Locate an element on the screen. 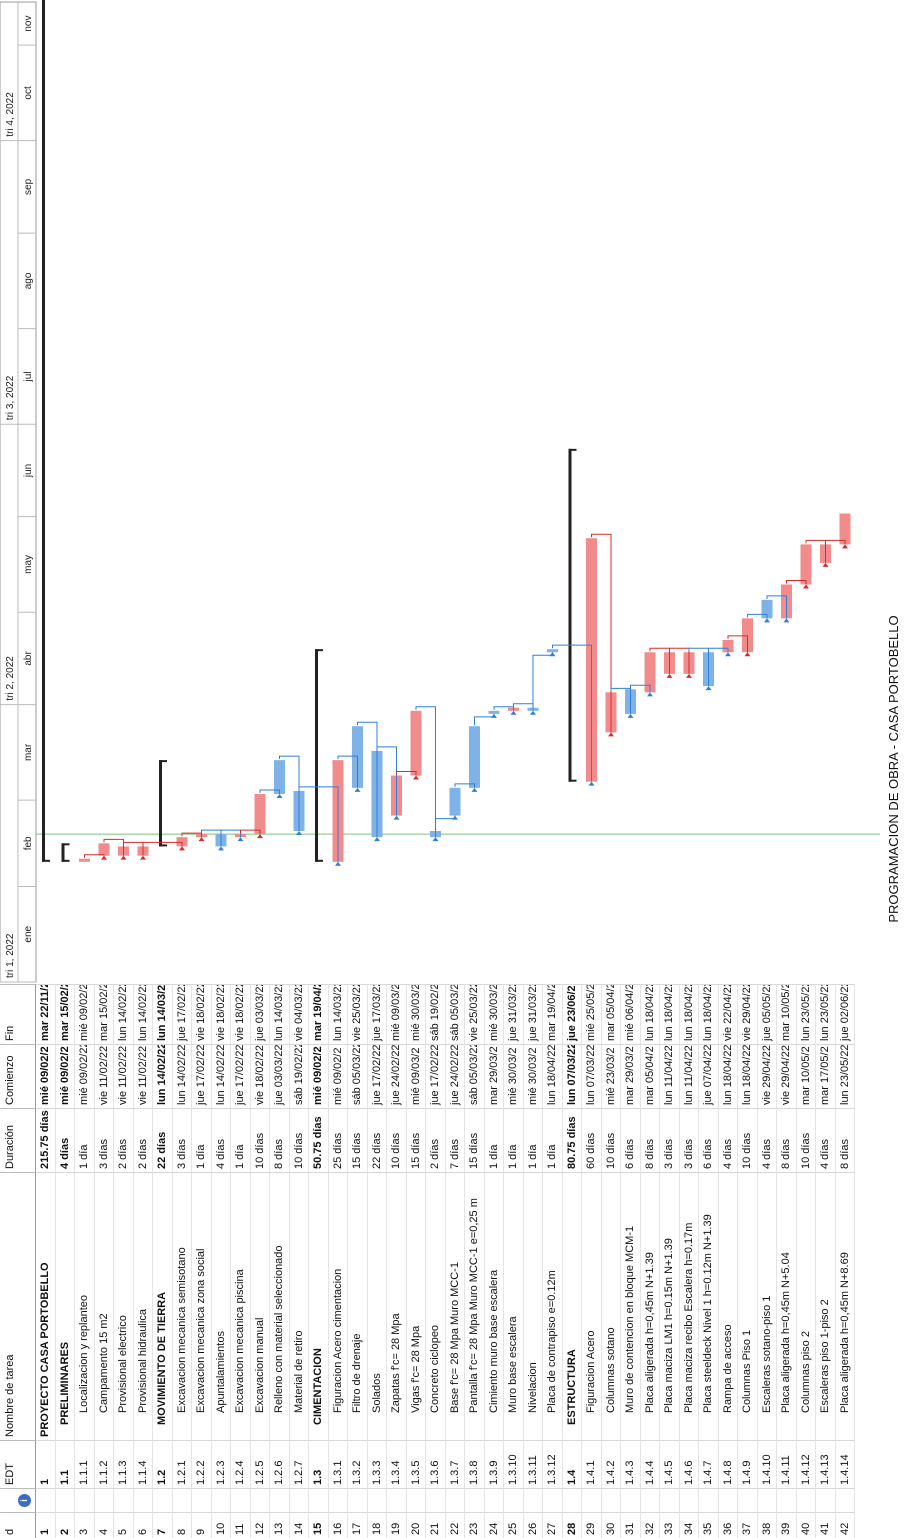  month-label: jun is located at coordinates (28, 471).